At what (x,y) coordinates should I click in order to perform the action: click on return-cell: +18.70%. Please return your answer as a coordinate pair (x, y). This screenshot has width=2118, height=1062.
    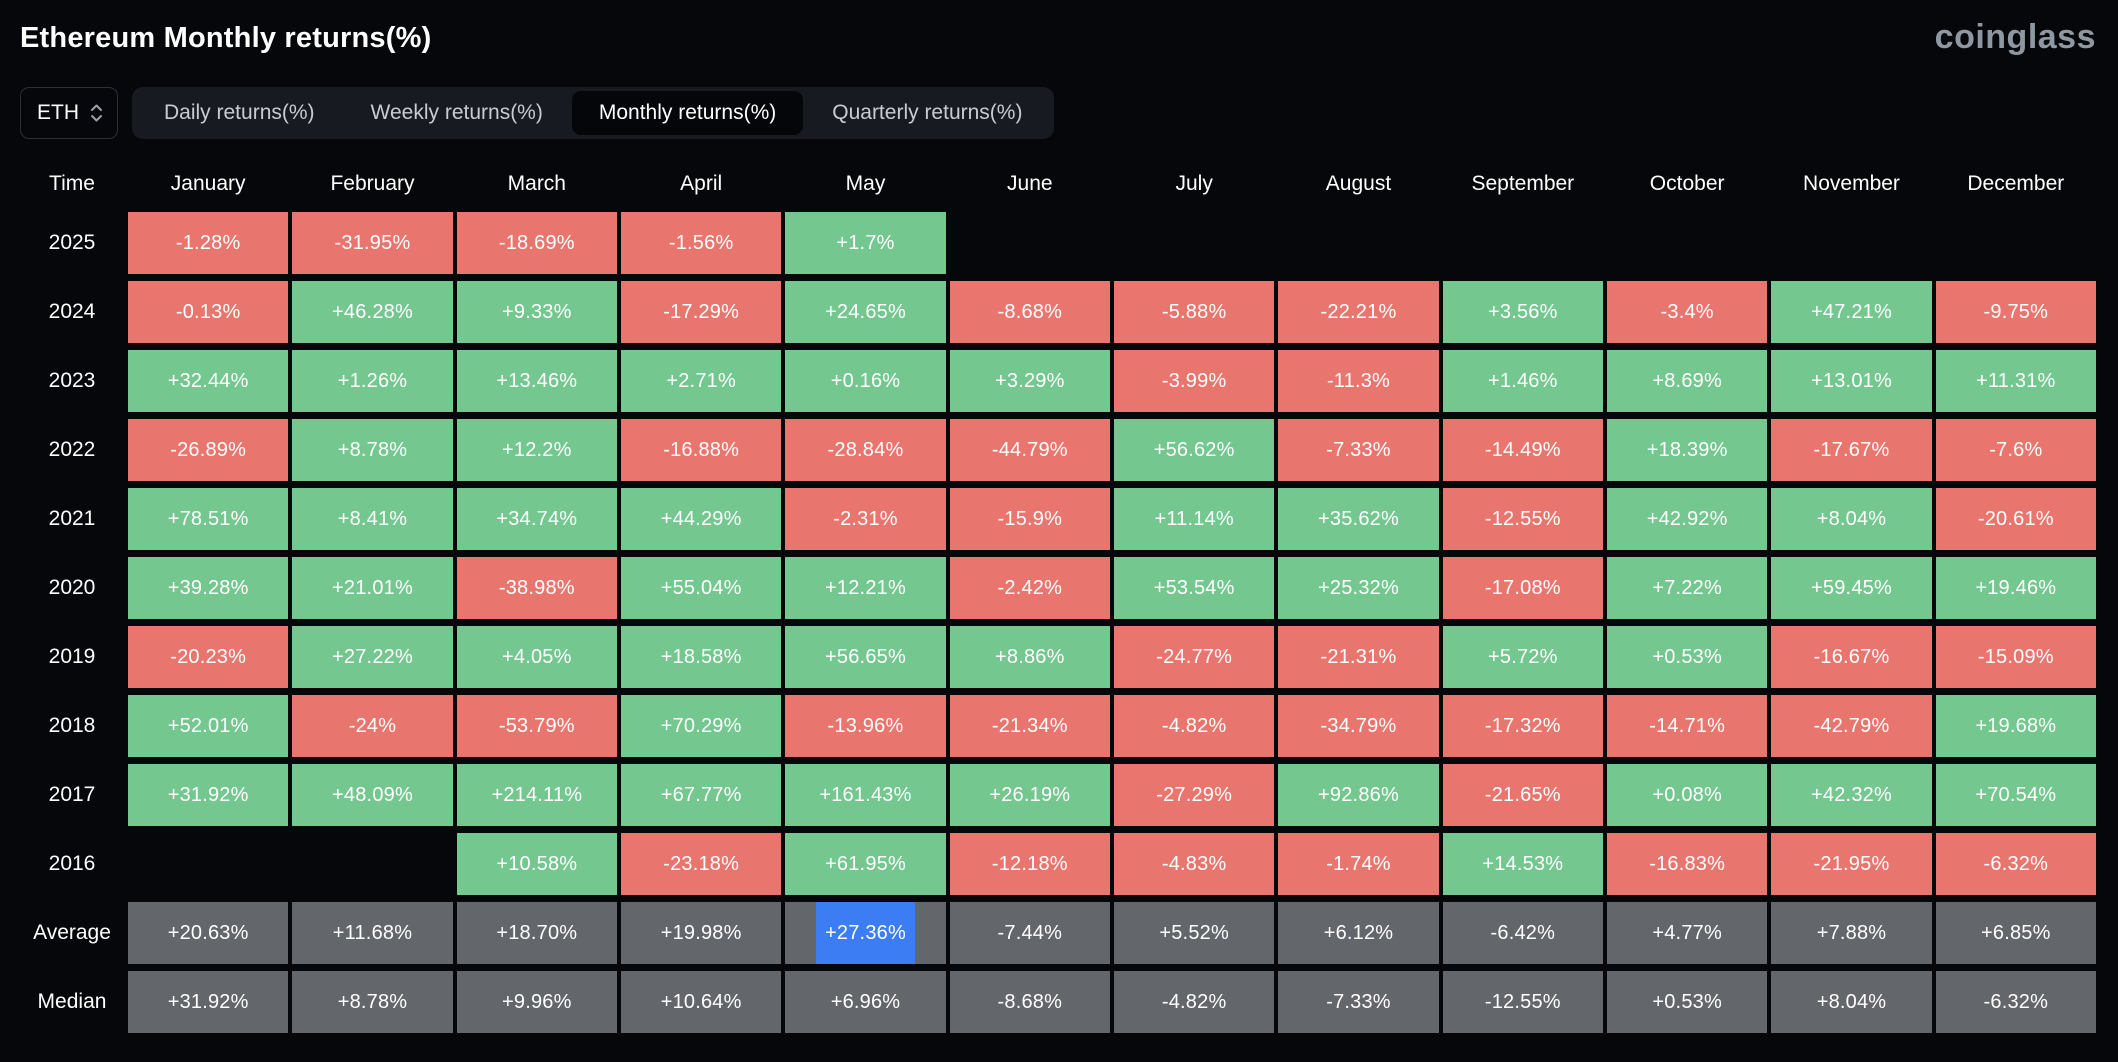
    Looking at the image, I should click on (536, 933).